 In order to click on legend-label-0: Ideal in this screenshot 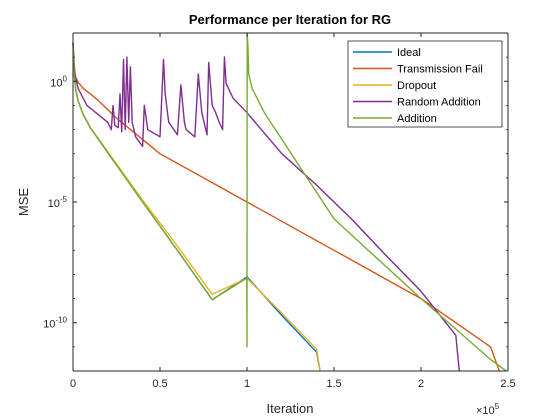, I will do `click(409, 53)`.